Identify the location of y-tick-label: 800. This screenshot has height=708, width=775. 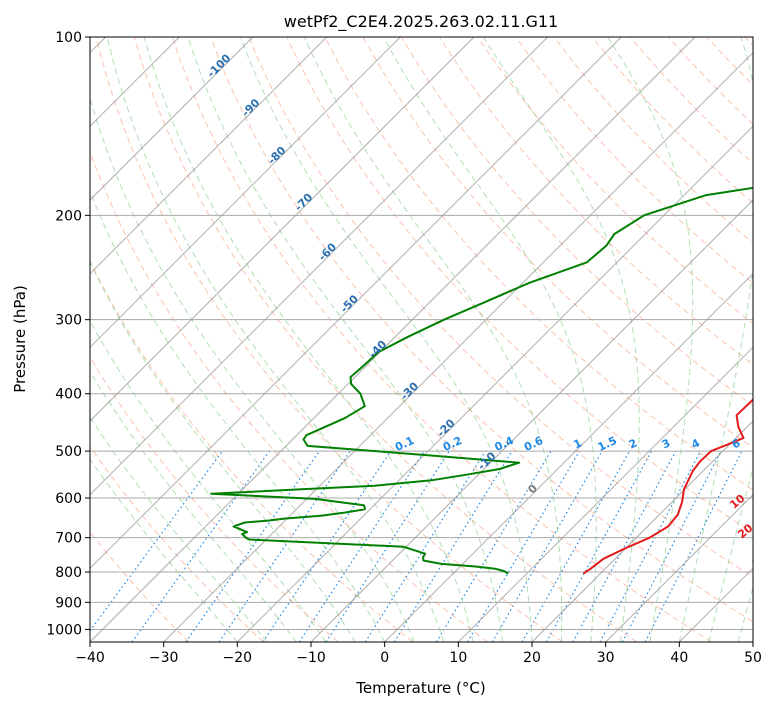
(68, 573).